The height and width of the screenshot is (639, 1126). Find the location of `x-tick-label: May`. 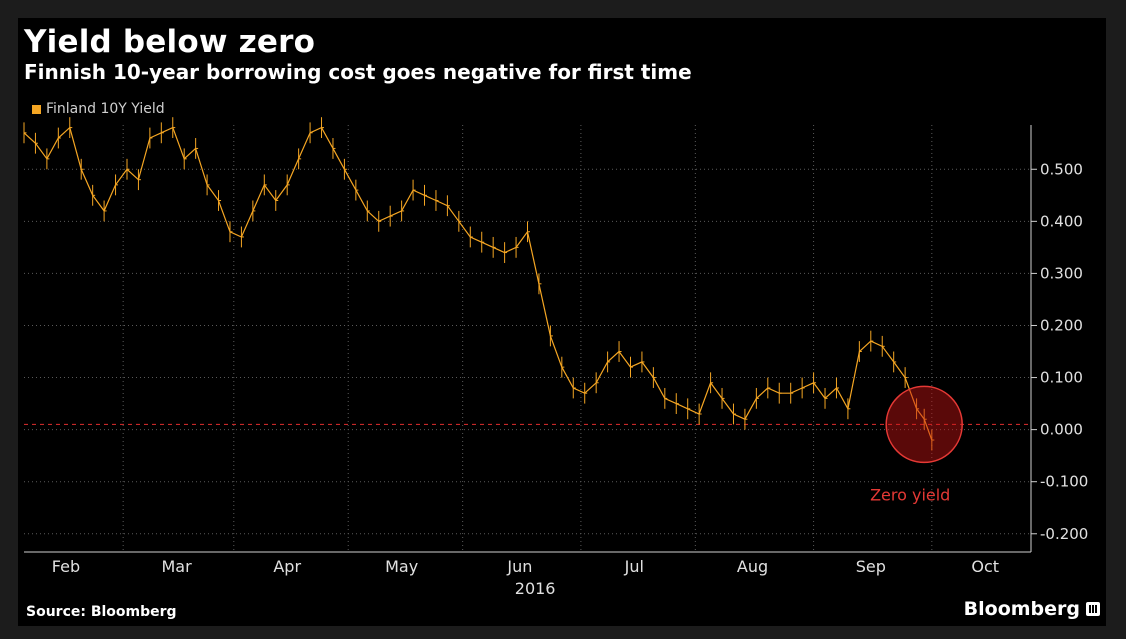

x-tick-label: May is located at coordinates (401, 566).